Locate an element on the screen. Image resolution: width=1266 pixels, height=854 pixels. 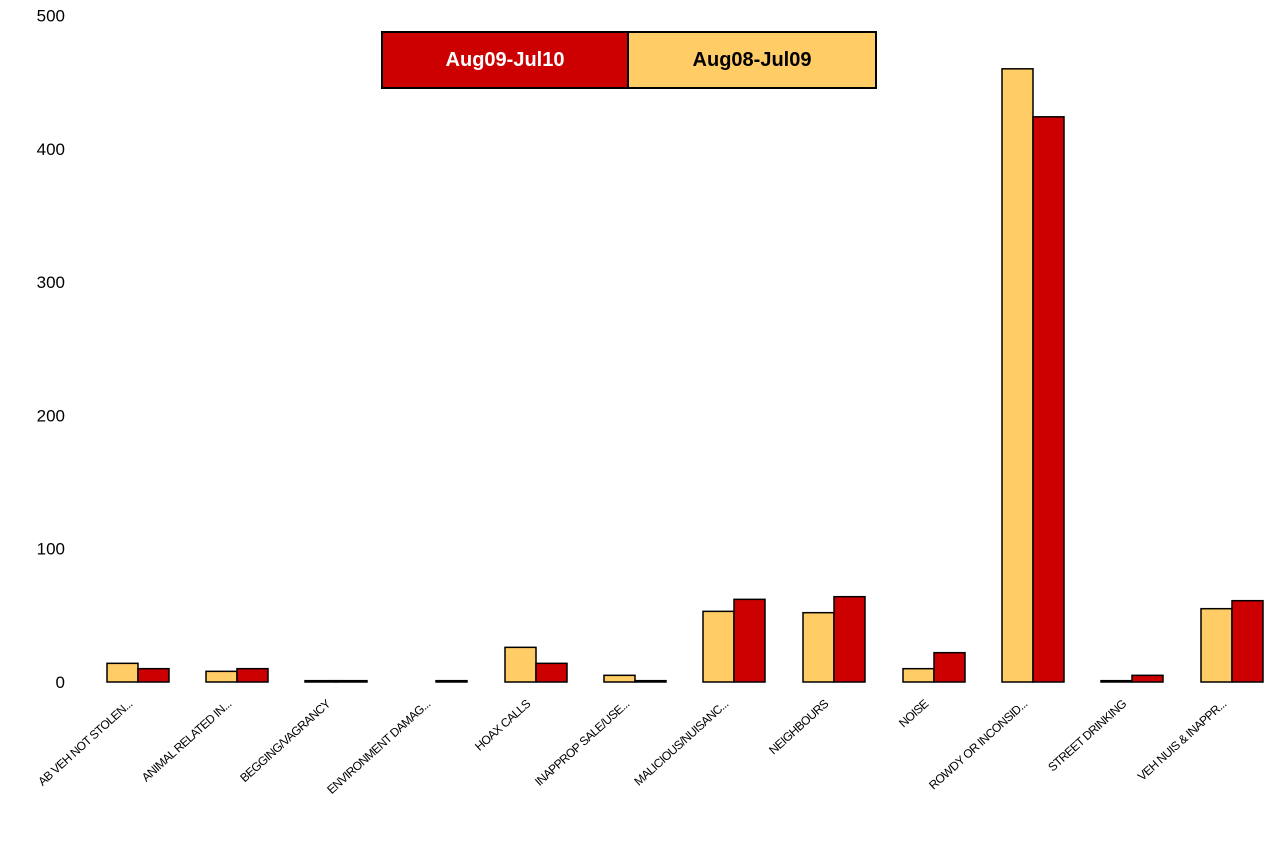
x-tick-label: STREET DRINKING is located at coordinates (1087, 736).